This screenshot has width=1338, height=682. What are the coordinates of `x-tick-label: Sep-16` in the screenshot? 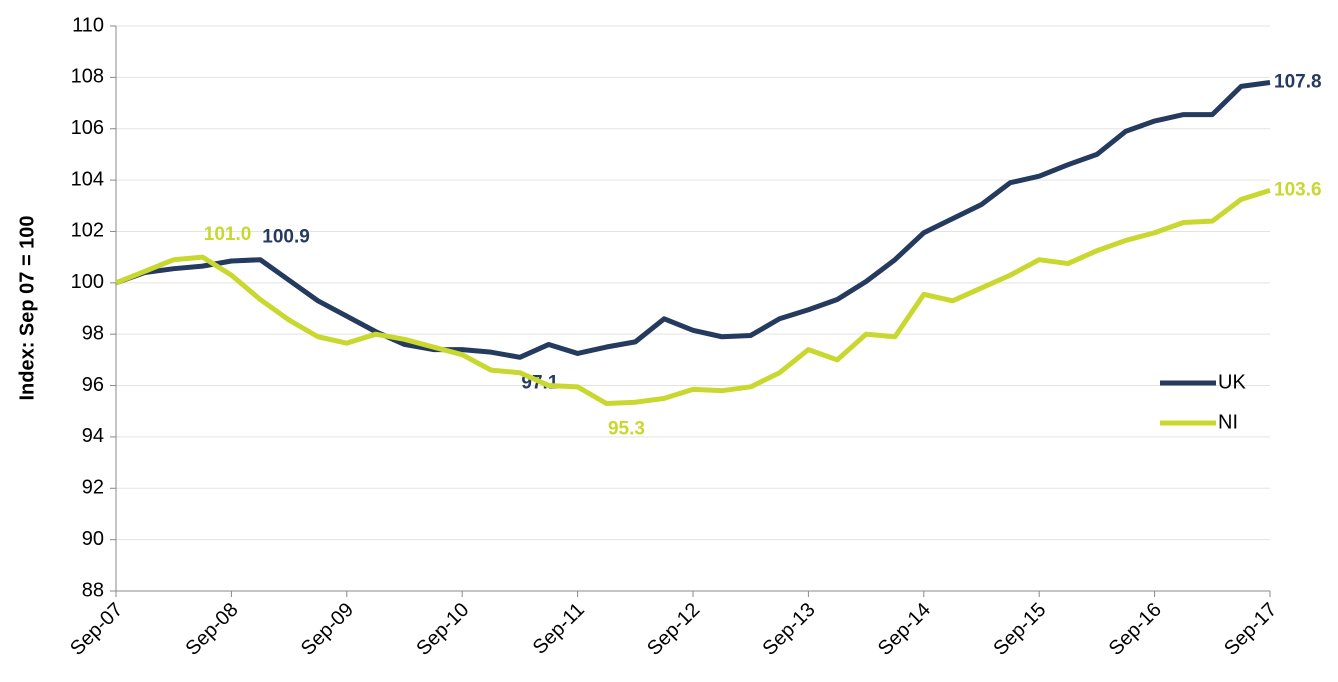 It's located at (1135, 629).